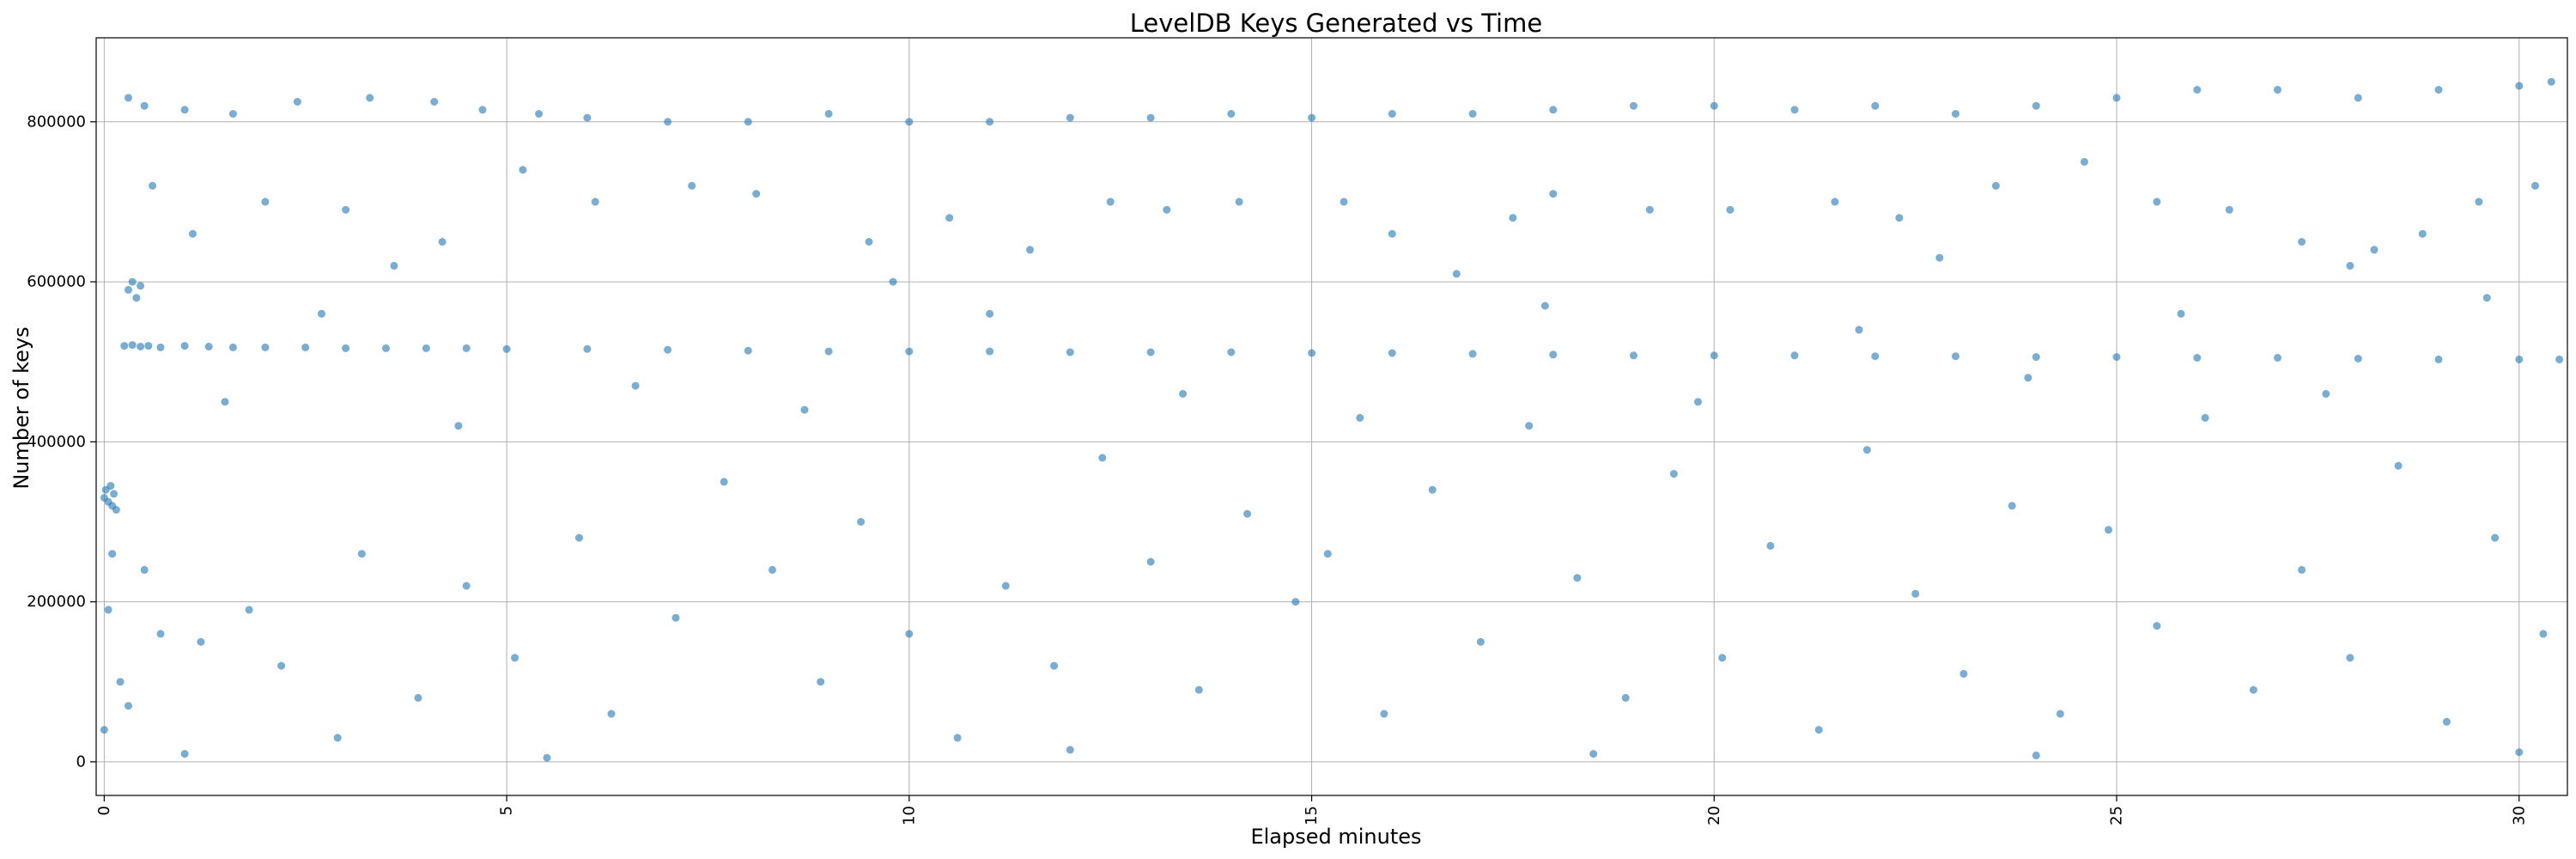 This screenshot has height=859, width=2576. I want to click on x-tick-label: 0, so click(104, 811).